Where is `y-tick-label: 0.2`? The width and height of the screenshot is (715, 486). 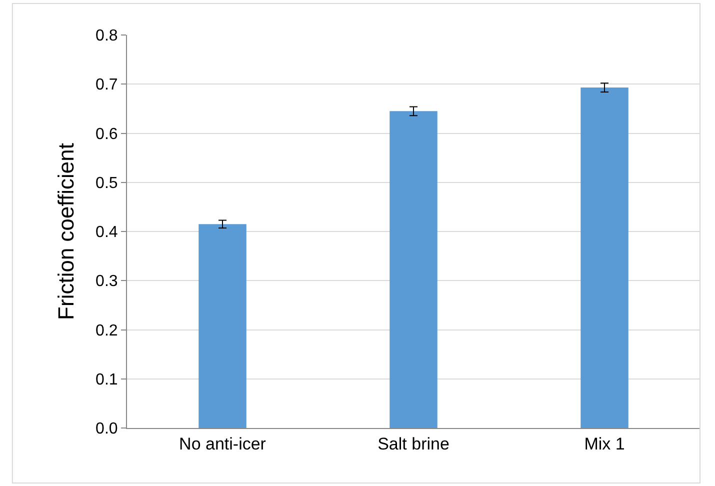 y-tick-label: 0.2 is located at coordinates (107, 331).